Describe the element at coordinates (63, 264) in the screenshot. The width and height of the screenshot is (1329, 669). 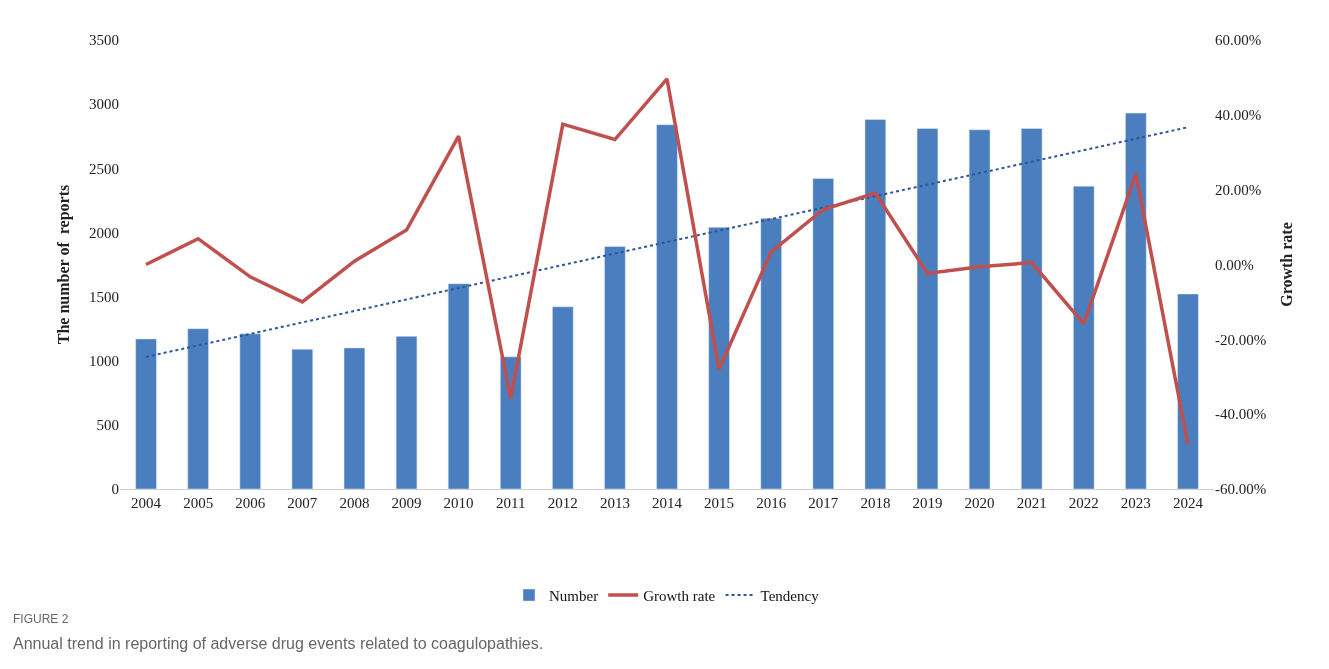
I see `y-axis-title: The number of reports` at that location.